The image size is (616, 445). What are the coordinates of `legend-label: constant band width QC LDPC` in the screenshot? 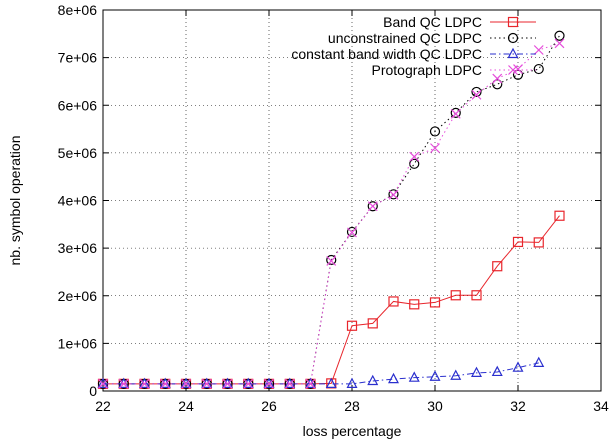 It's located at (386, 54).